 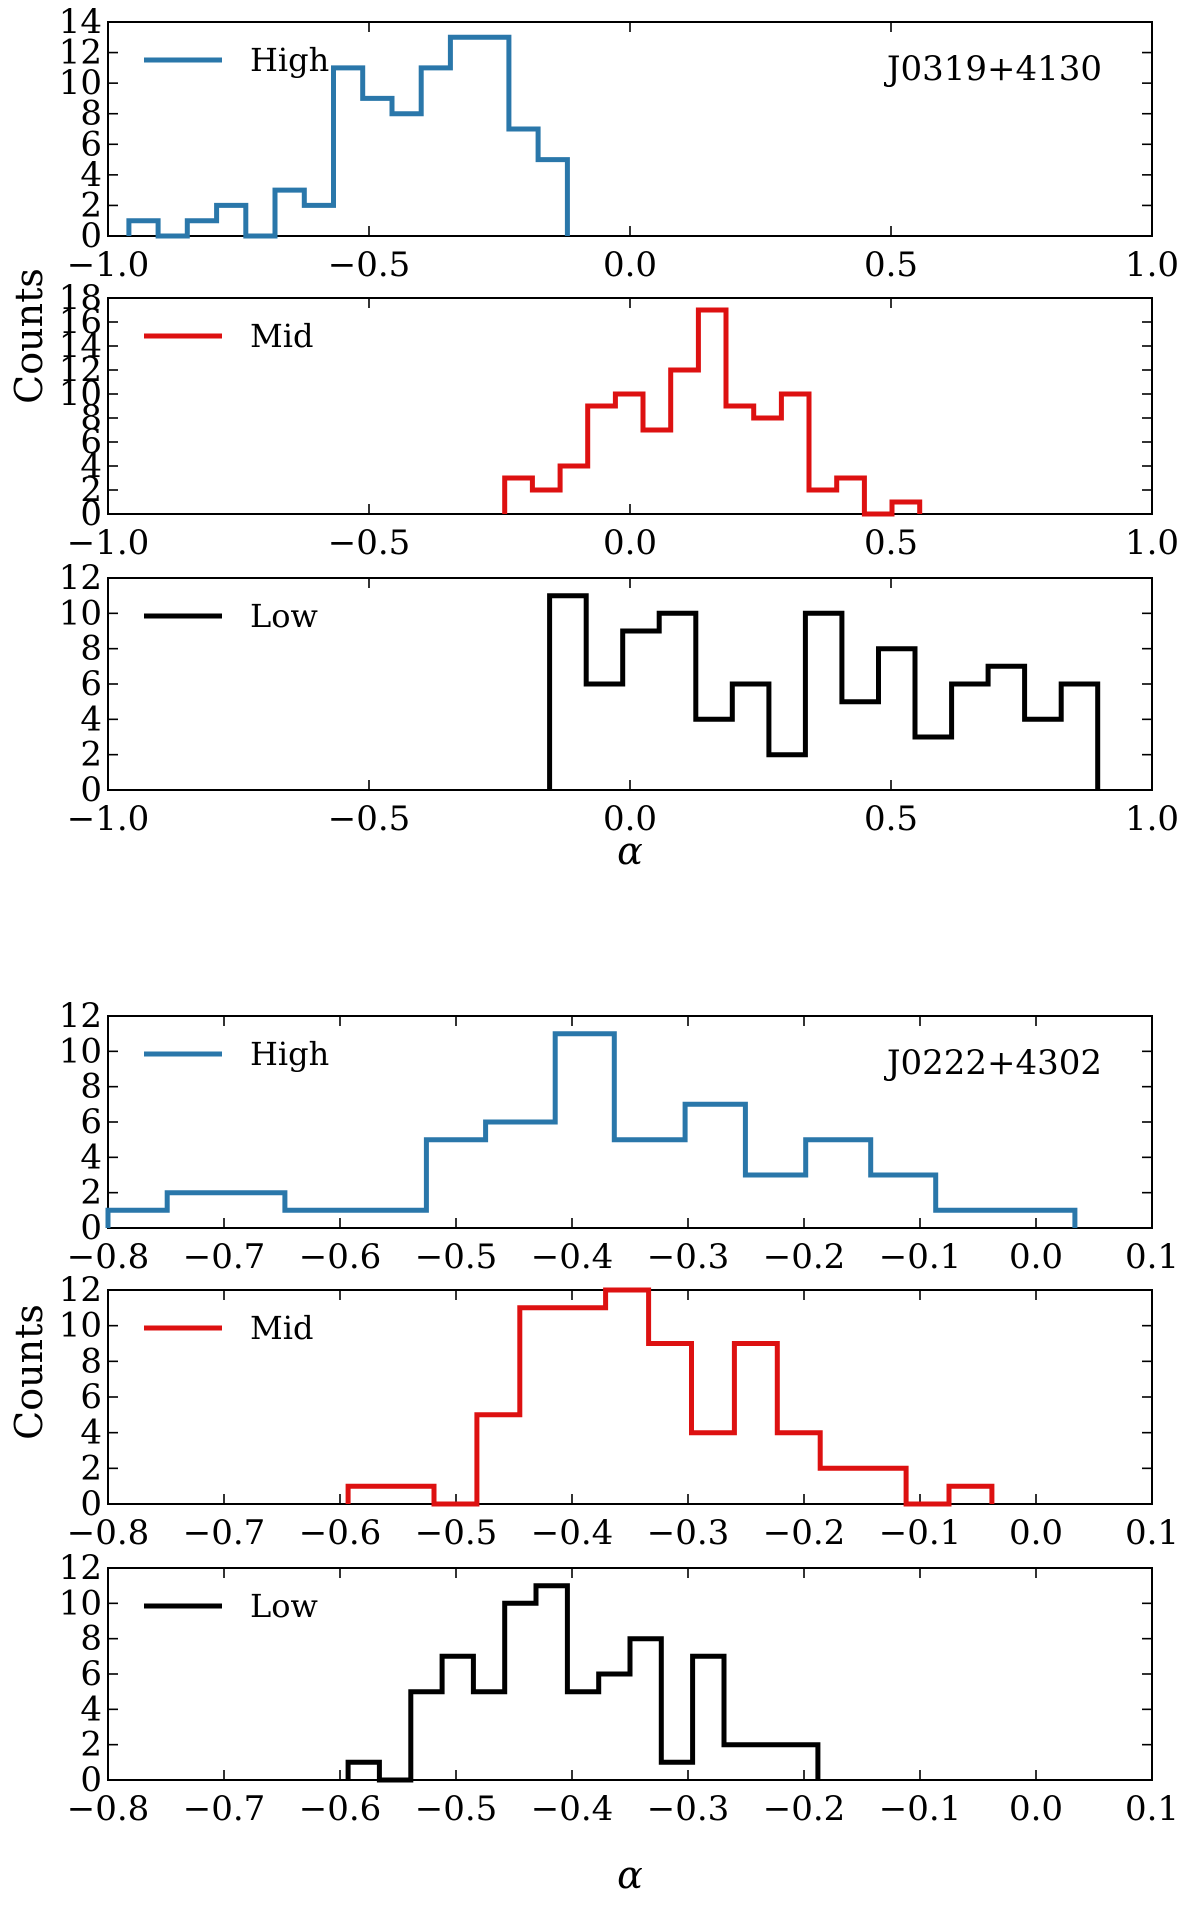 I want to click on legend-label-mid: Mid, so click(x=281, y=336).